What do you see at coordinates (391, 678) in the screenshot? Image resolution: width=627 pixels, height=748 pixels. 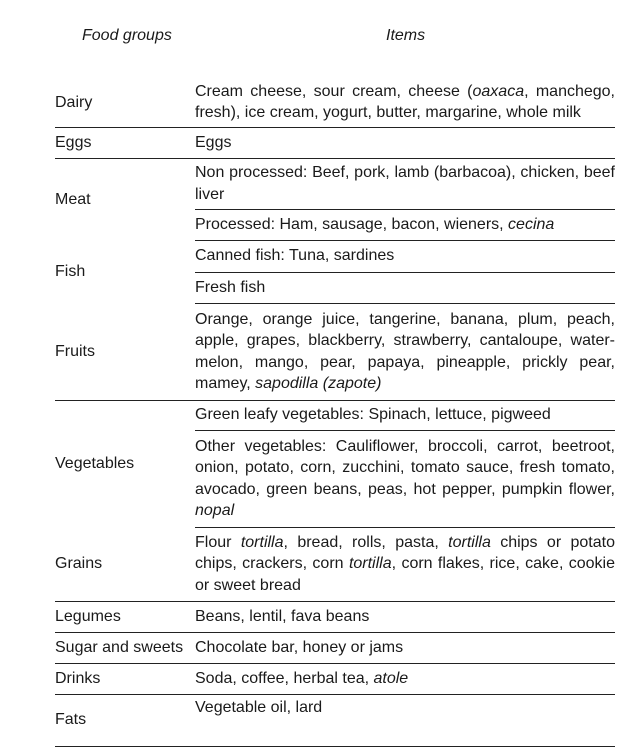 I see `italic-term: atole` at bounding box center [391, 678].